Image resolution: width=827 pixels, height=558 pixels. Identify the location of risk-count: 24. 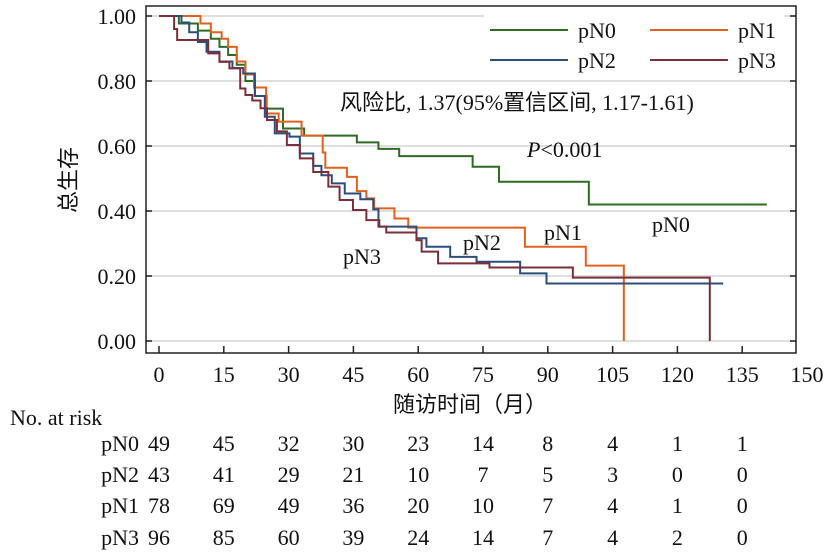
(418, 537).